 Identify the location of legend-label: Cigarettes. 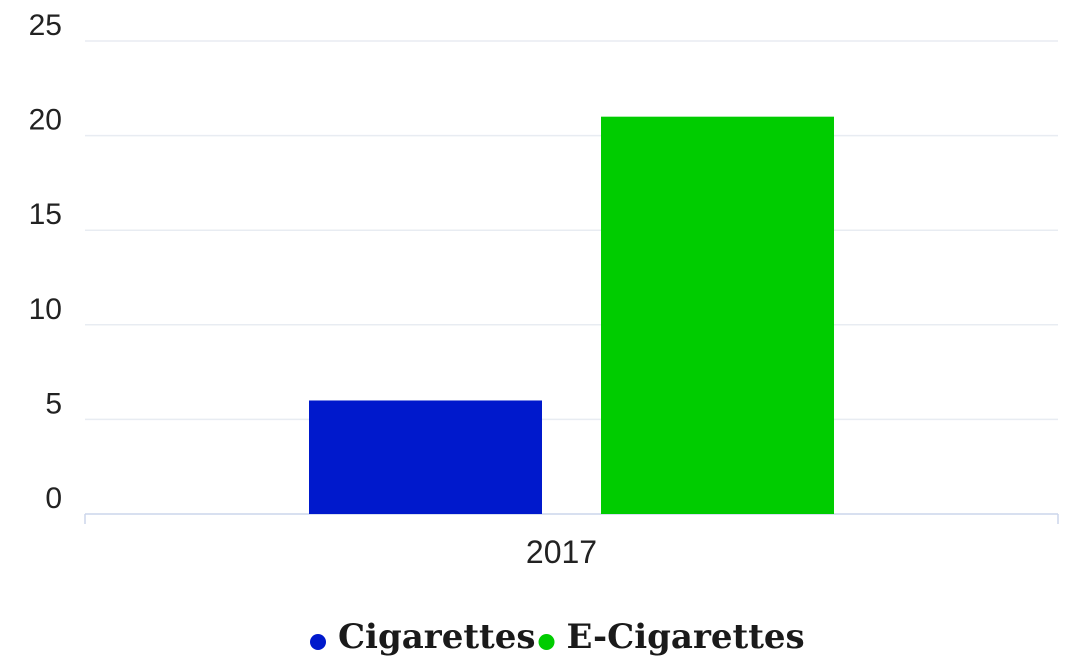
(437, 637).